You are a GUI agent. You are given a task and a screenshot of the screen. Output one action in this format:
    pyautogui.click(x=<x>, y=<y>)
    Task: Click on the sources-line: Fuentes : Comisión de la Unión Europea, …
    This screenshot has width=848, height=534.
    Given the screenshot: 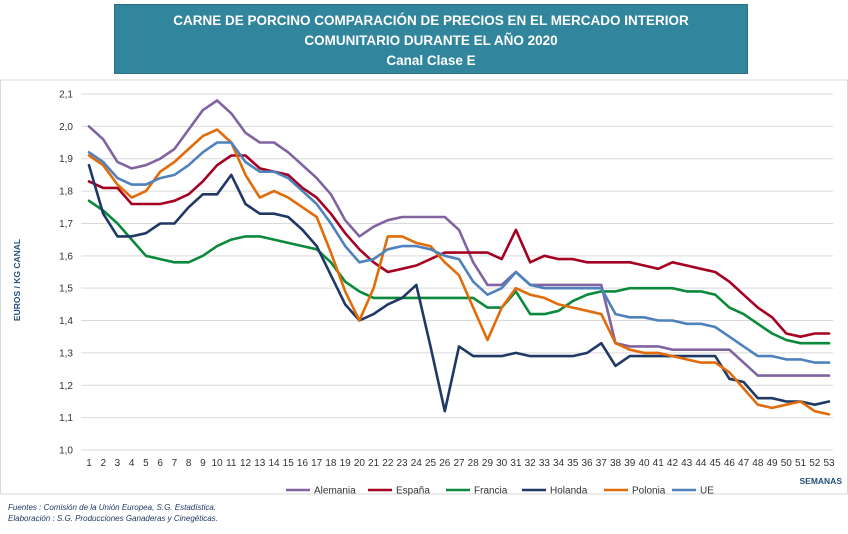 What is the action you would take?
    pyautogui.click(x=112, y=507)
    